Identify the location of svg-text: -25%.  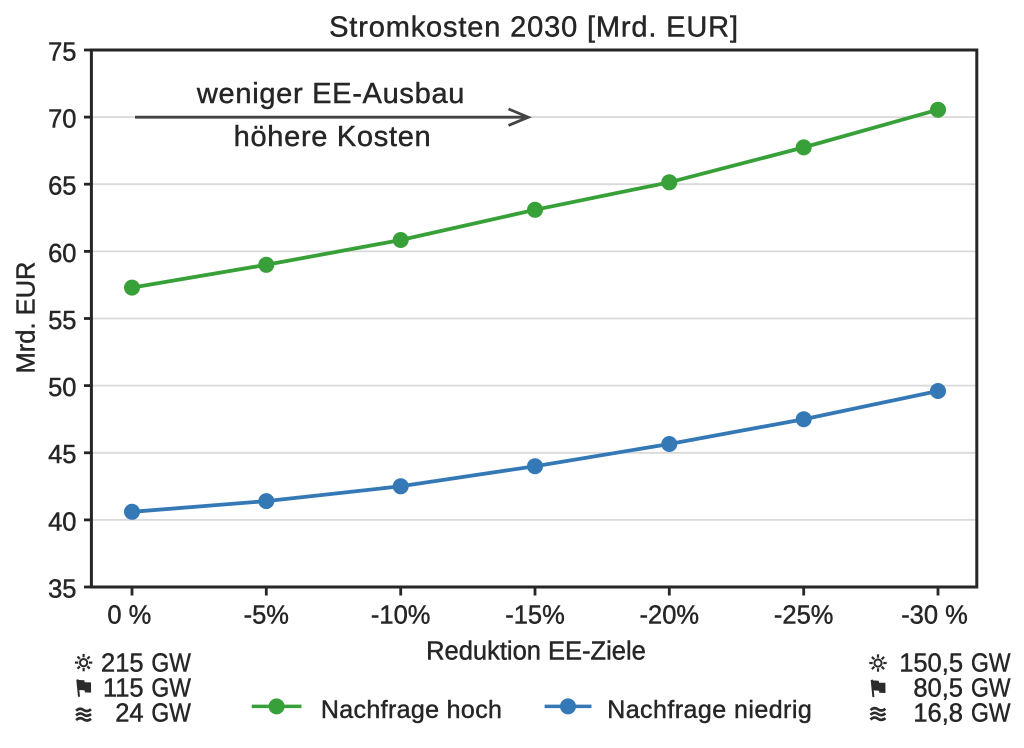
(804, 615).